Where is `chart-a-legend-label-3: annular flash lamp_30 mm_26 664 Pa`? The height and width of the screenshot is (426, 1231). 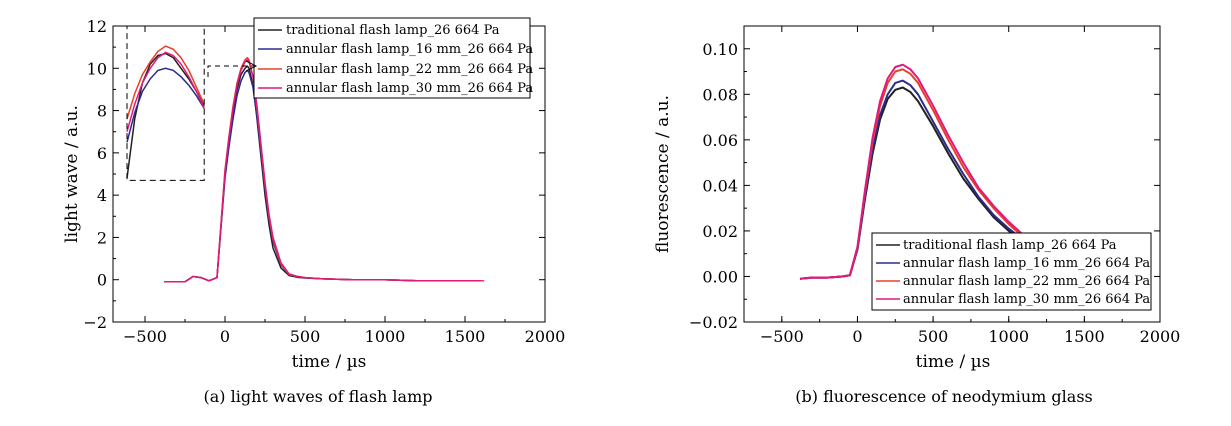
chart-a-legend-label-3: annular flash lamp_30 mm_26 664 Pa is located at coordinates (409, 88).